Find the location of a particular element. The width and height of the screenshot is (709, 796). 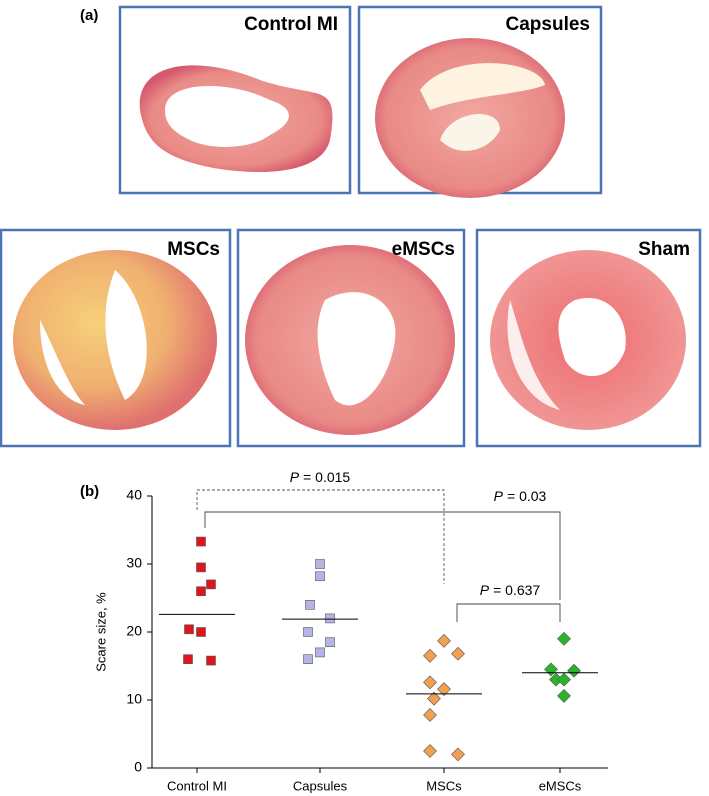

p-text: = 0.637 is located at coordinates (516, 590).